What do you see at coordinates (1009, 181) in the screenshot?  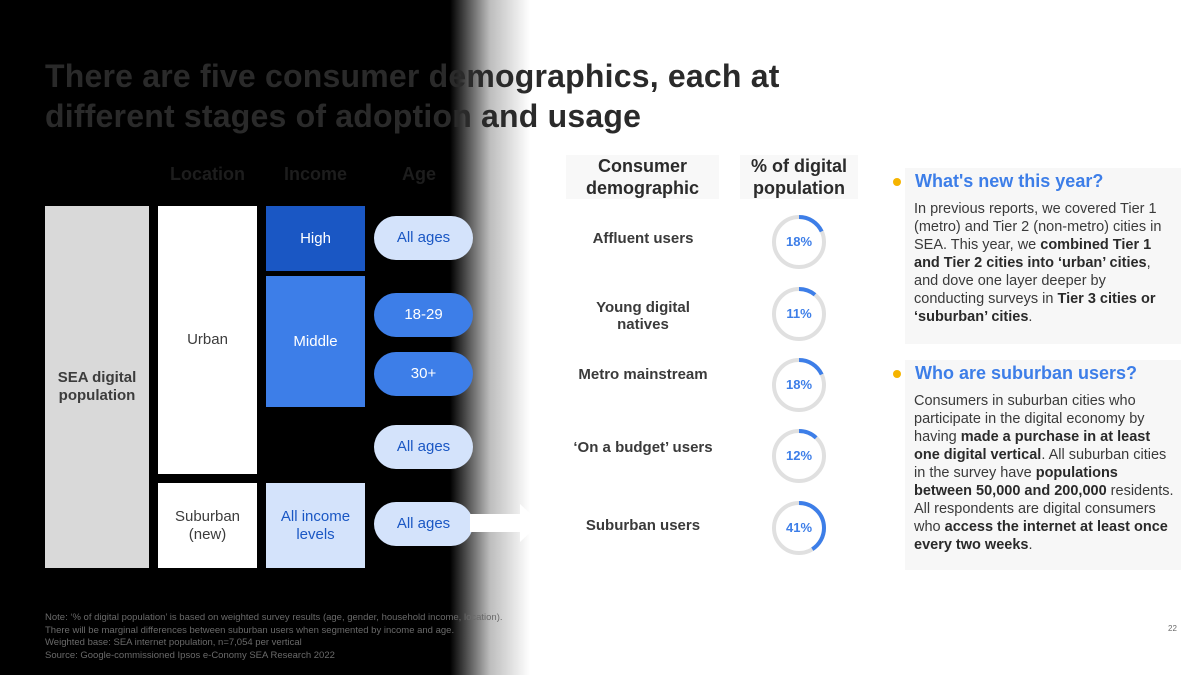 I see `whats-new-title: What's new this year?` at bounding box center [1009, 181].